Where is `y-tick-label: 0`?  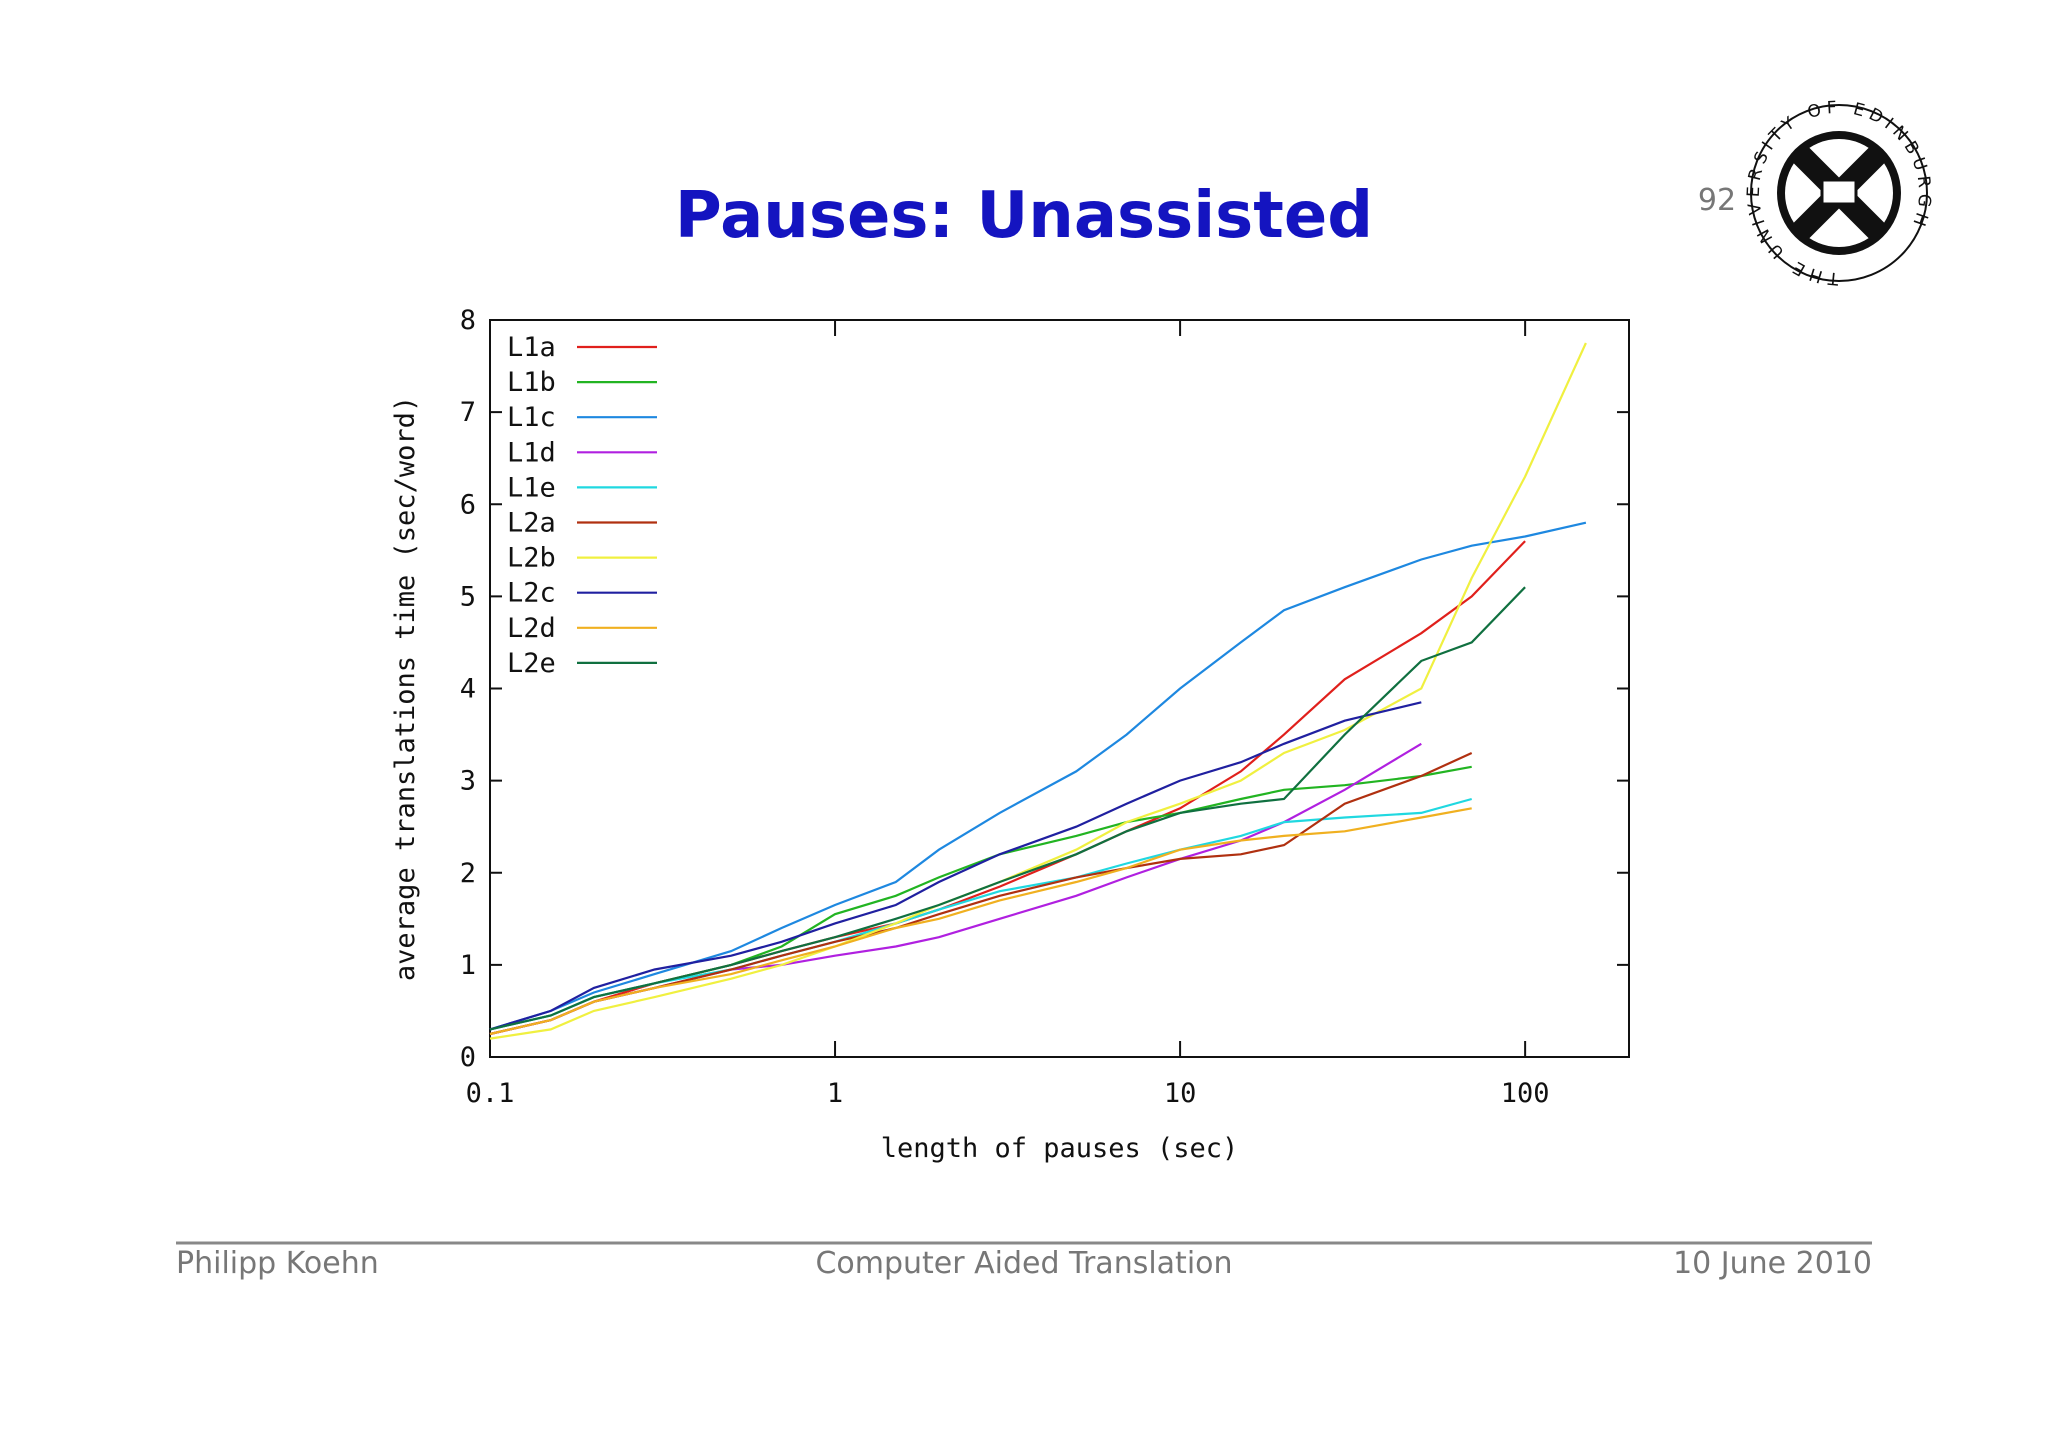 y-tick-label: 0 is located at coordinates (468, 1057).